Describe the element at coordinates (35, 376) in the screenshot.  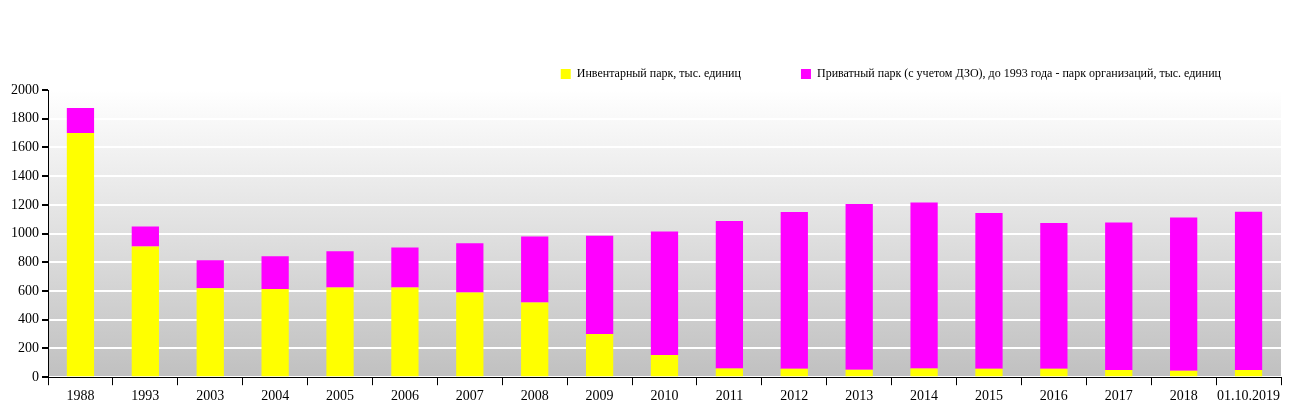
I see `y-tick-label: 0` at that location.